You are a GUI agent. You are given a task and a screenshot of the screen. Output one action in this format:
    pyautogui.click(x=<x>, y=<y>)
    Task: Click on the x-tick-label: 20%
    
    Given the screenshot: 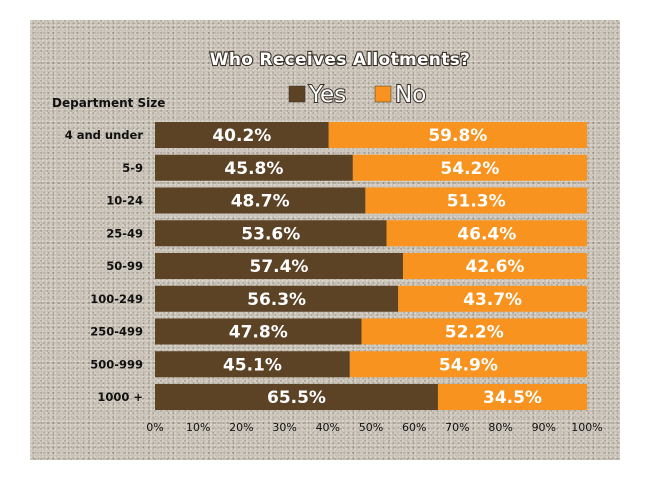 What is the action you would take?
    pyautogui.click(x=241, y=427)
    